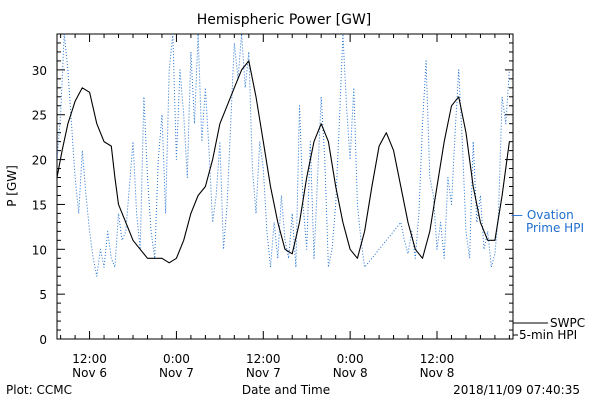  I want to click on legend-ovation-line1: — Ovation, so click(542, 215).